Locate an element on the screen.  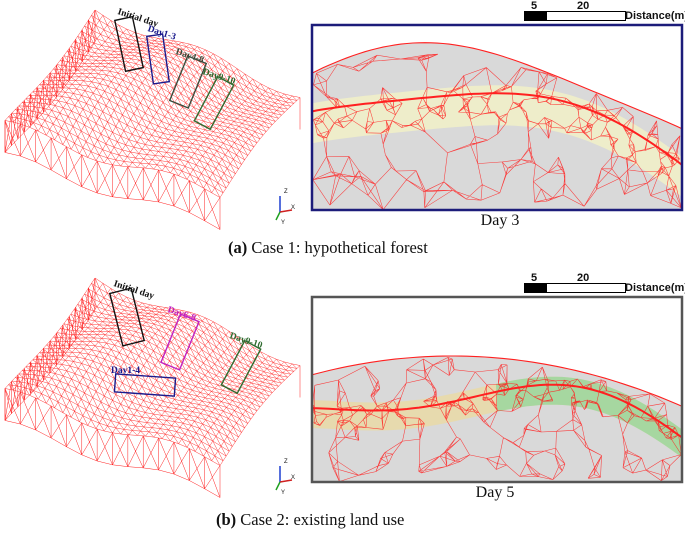
caption-case1: (a) Case 1: hypothetical forest is located at coordinates (328, 248).